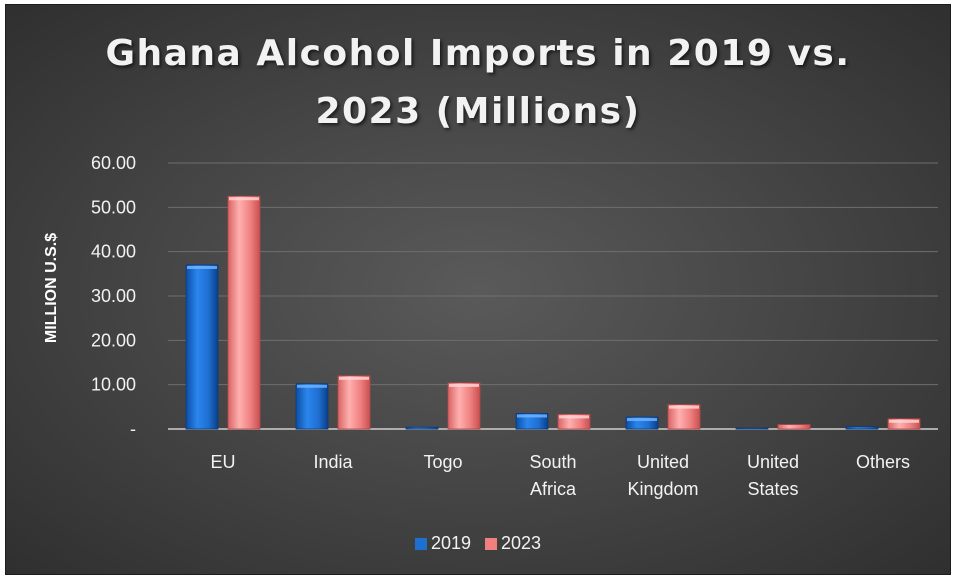  I want to click on y-tick-label: 50.00, so click(113, 207).